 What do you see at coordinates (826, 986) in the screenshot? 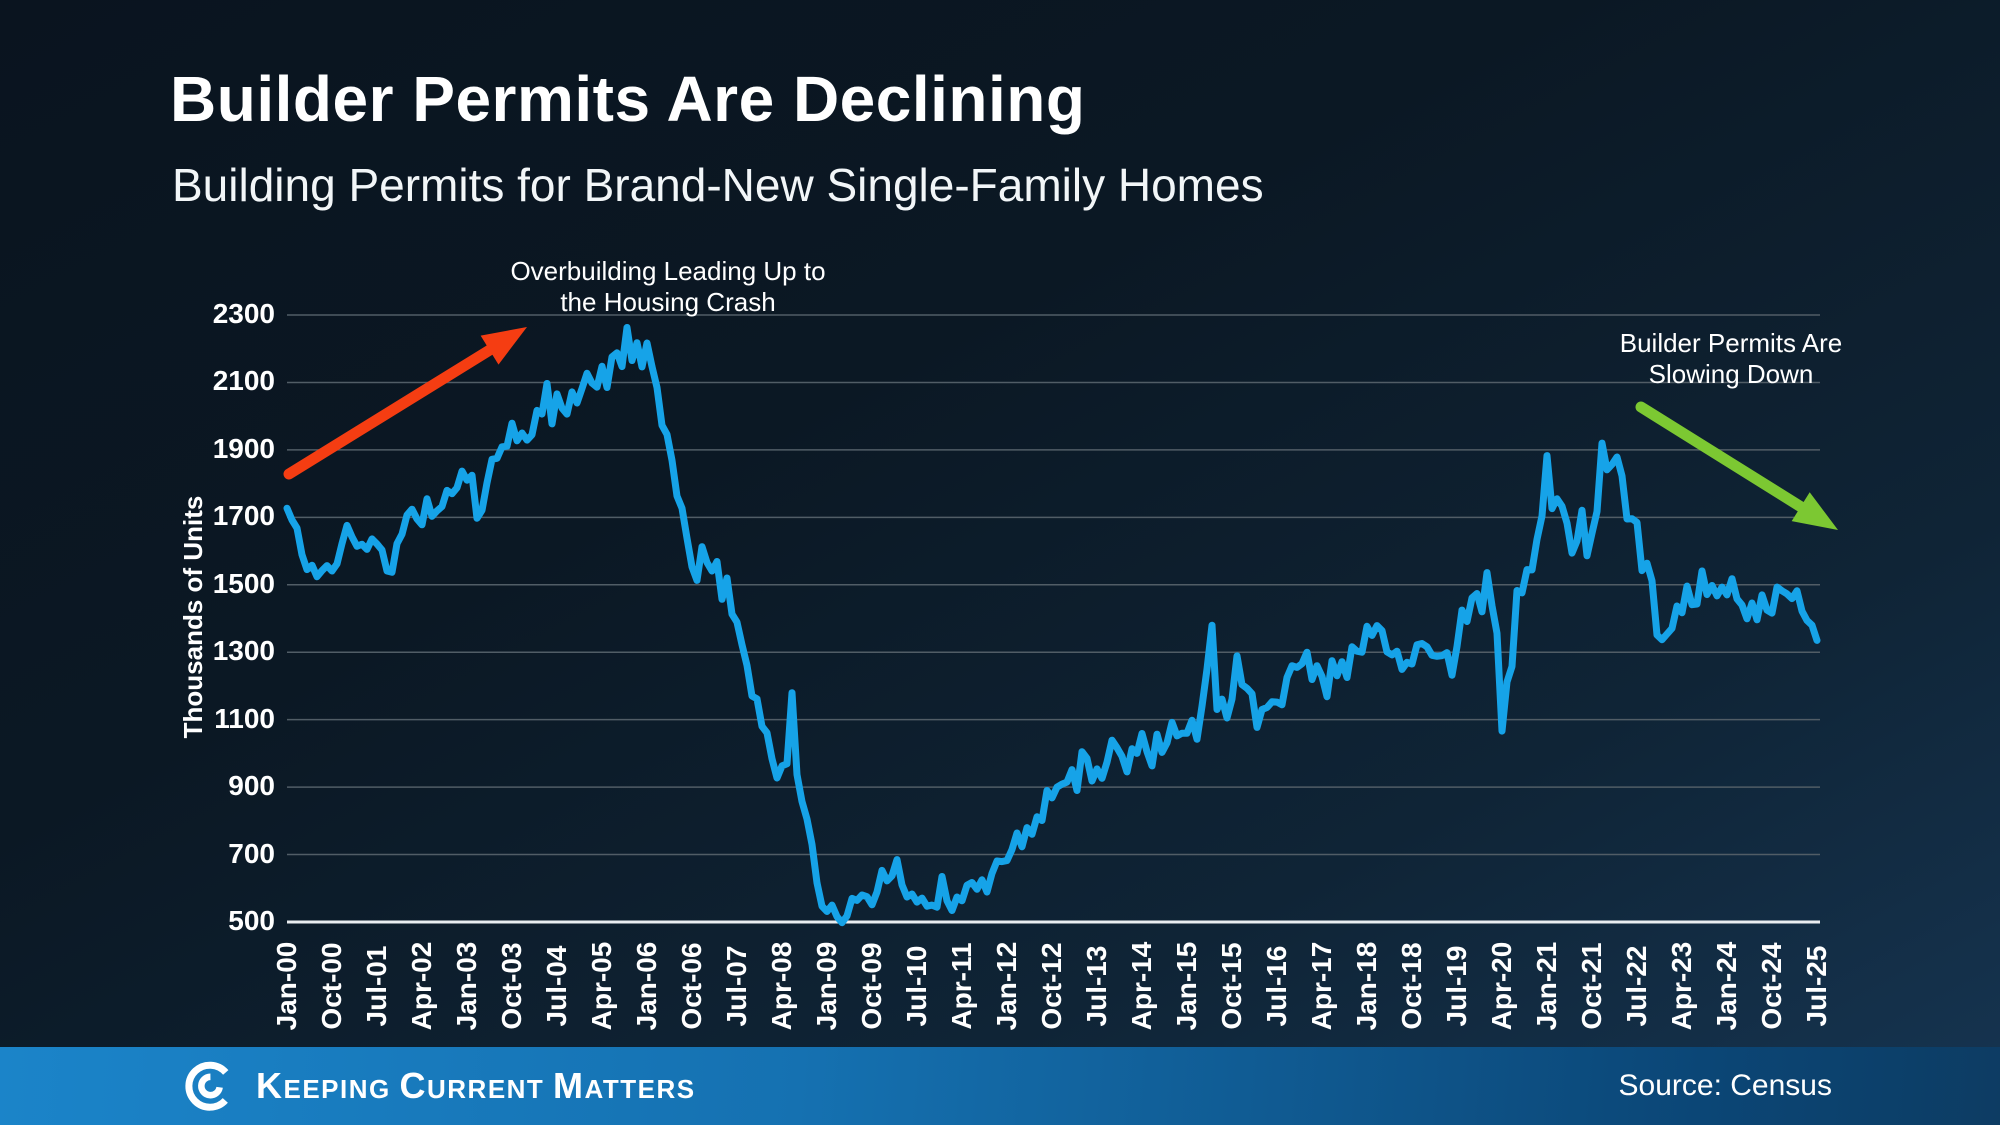
I see `x-tick-label: Jan-09` at bounding box center [826, 986].